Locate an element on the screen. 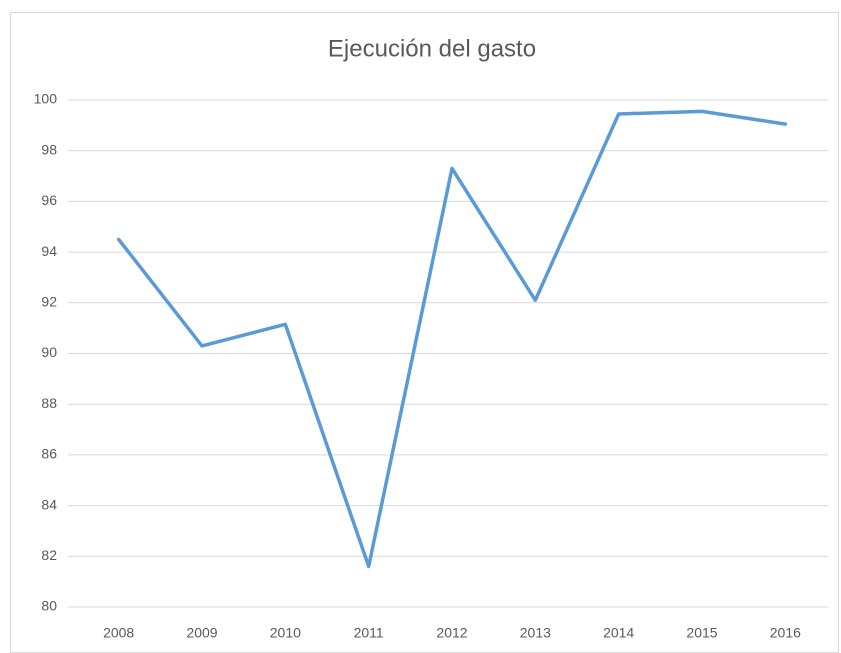 The height and width of the screenshot is (653, 841). y-tick-label: 100 is located at coordinates (46, 99).